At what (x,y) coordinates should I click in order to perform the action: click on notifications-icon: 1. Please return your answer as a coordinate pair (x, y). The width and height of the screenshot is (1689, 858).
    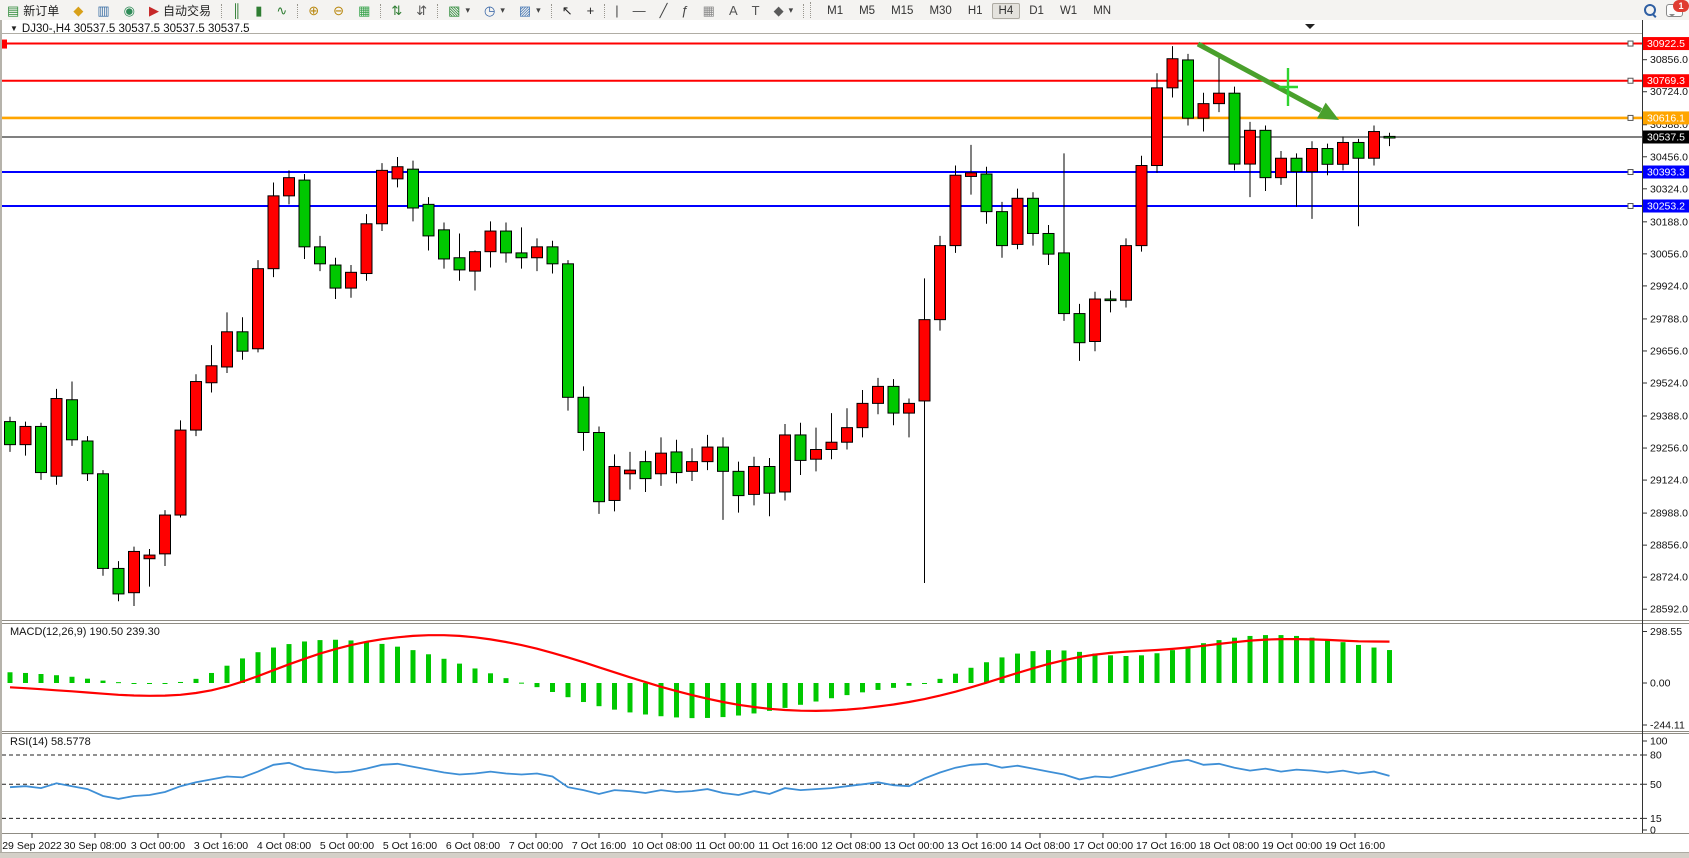
    Looking at the image, I should click on (1677, 8).